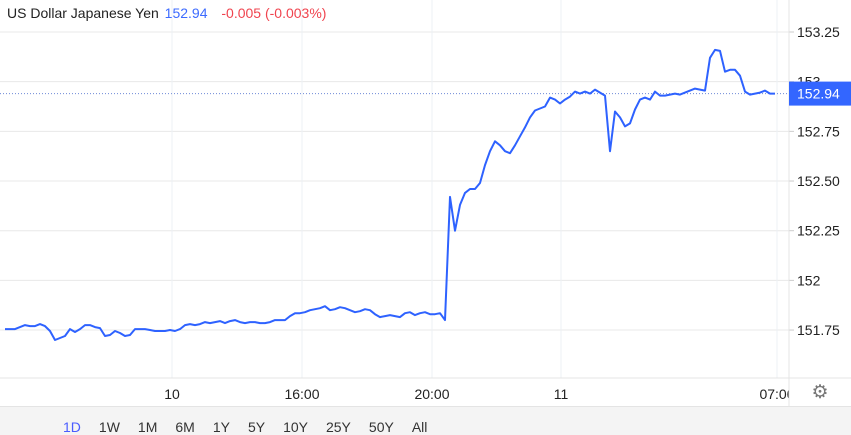 This screenshot has width=851, height=435. I want to click on y-tick-label: 151.75, so click(818, 330).